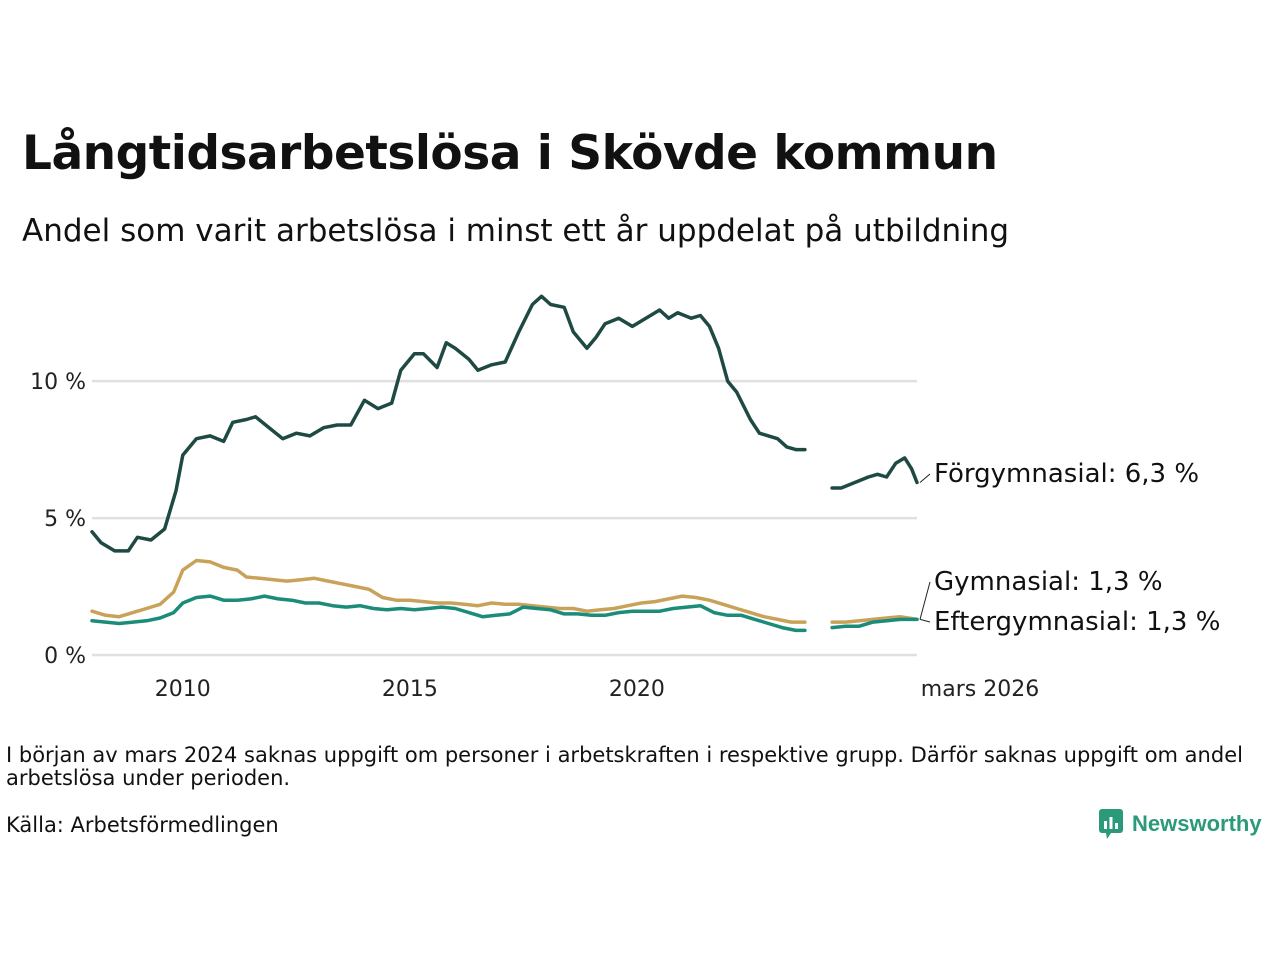  What do you see at coordinates (504, 613) in the screenshot?
I see `series-line-eftergymnasial` at bounding box center [504, 613].